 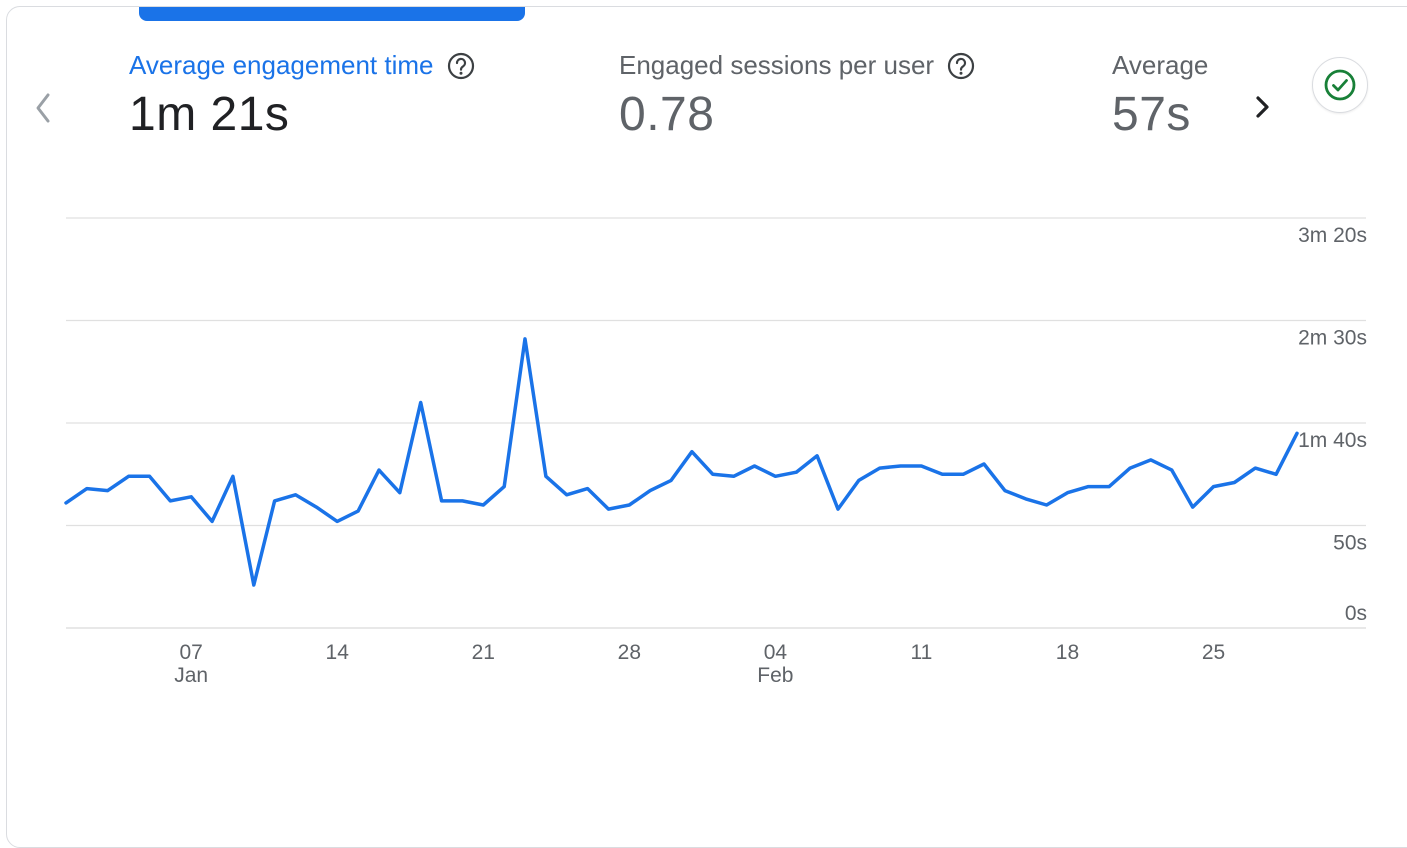 I want to click on x-tick-label: 21, so click(x=483, y=652).